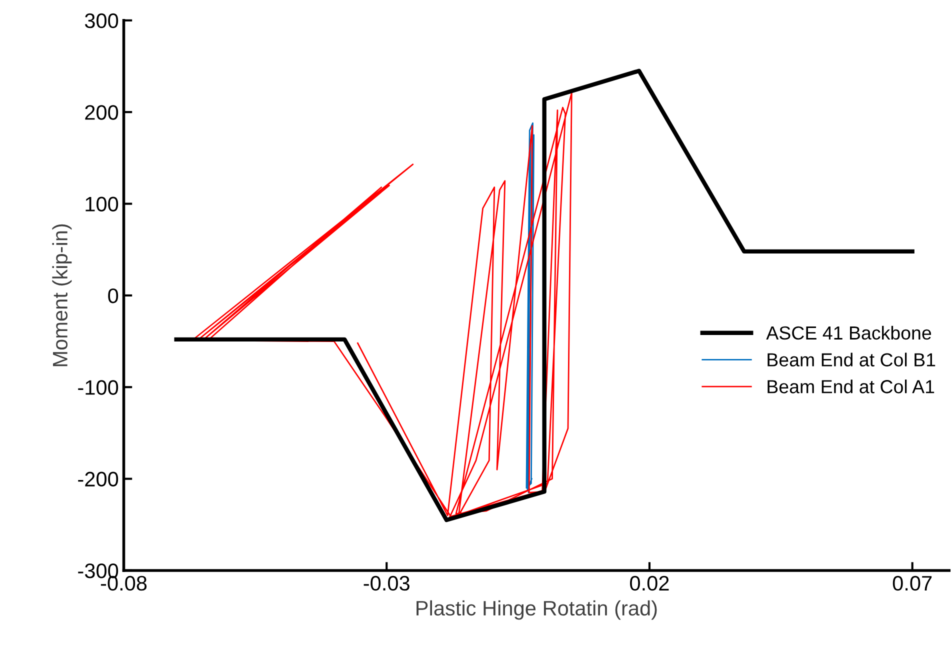 This screenshot has height=658, width=952. What do you see at coordinates (849, 333) in the screenshot?
I see `legend-label: ASCE 41 Backbone` at bounding box center [849, 333].